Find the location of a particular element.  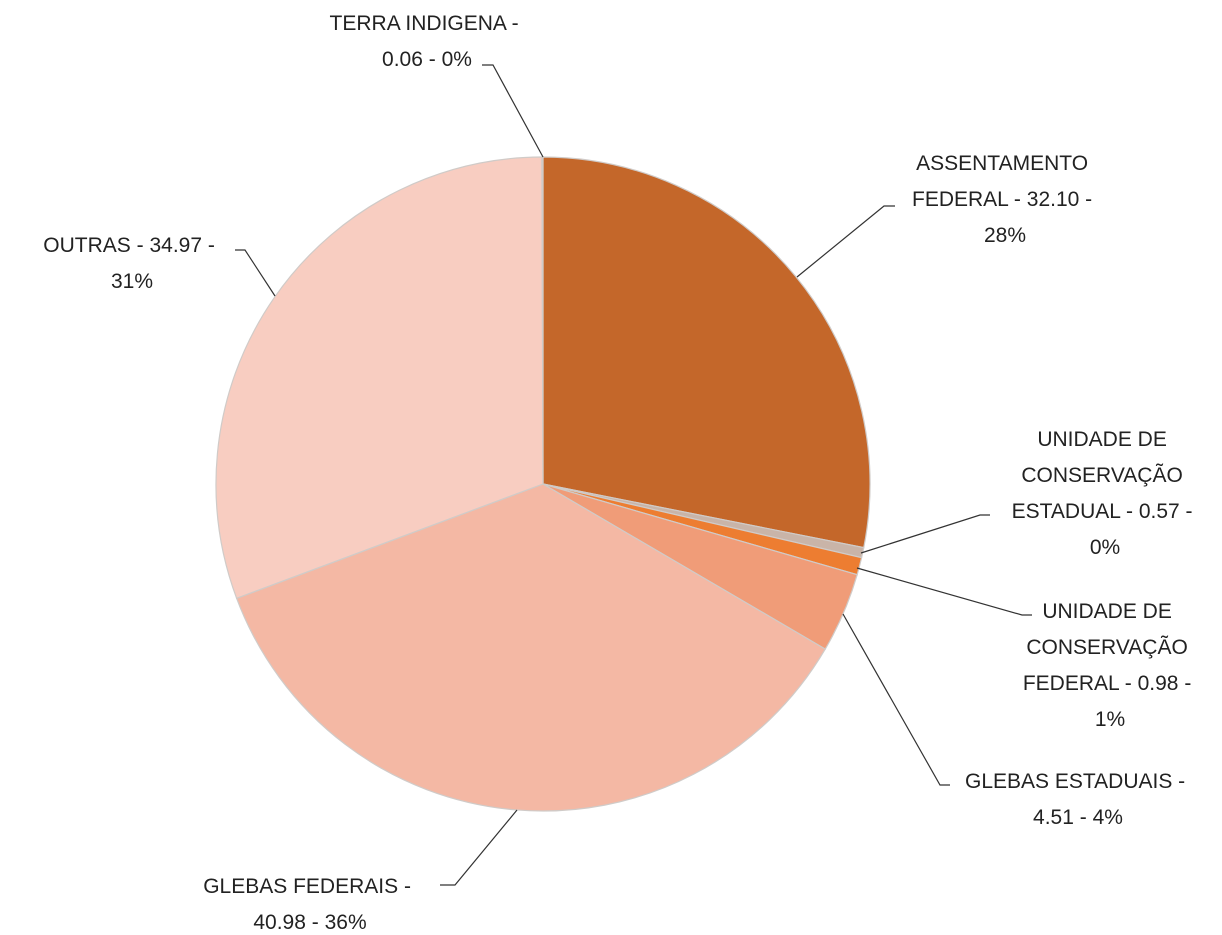

category-word: ESTADUAIS is located at coordinates (1113, 781).